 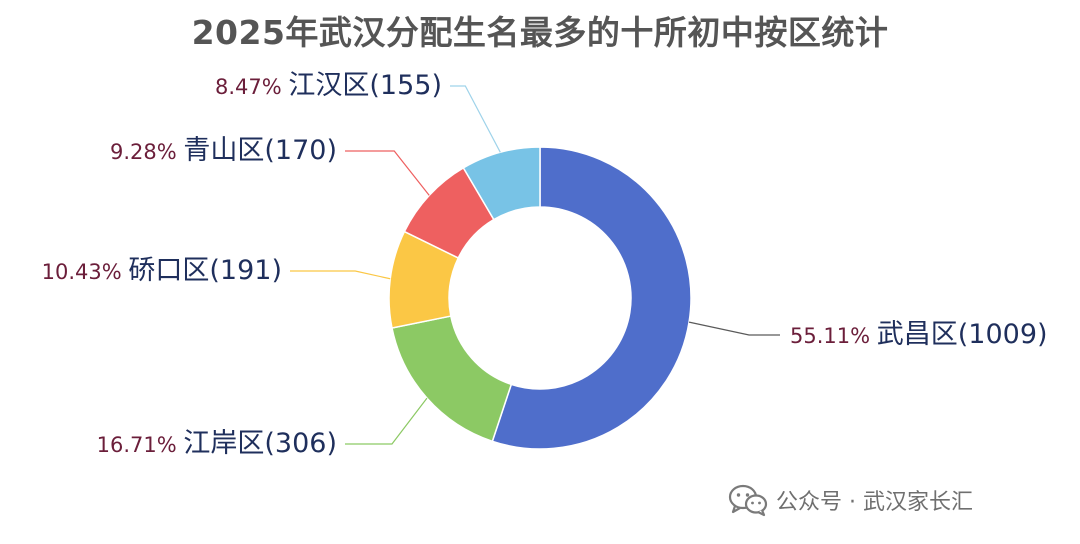 What do you see at coordinates (85, 272) in the screenshot?
I see `slice-percent: 10.43%` at bounding box center [85, 272].